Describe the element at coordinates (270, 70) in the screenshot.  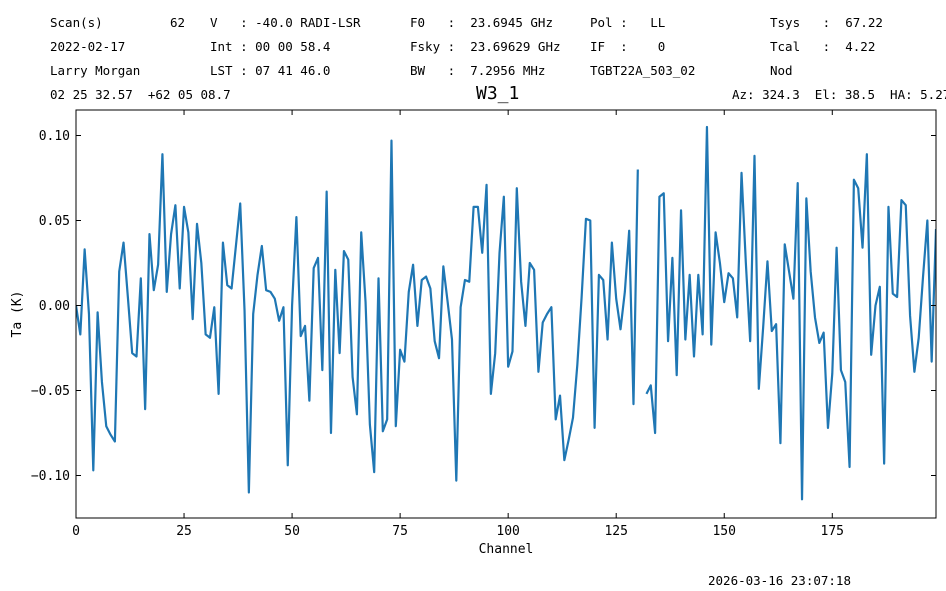
I see `header-lst: LST : 07 41 46.0` at that location.